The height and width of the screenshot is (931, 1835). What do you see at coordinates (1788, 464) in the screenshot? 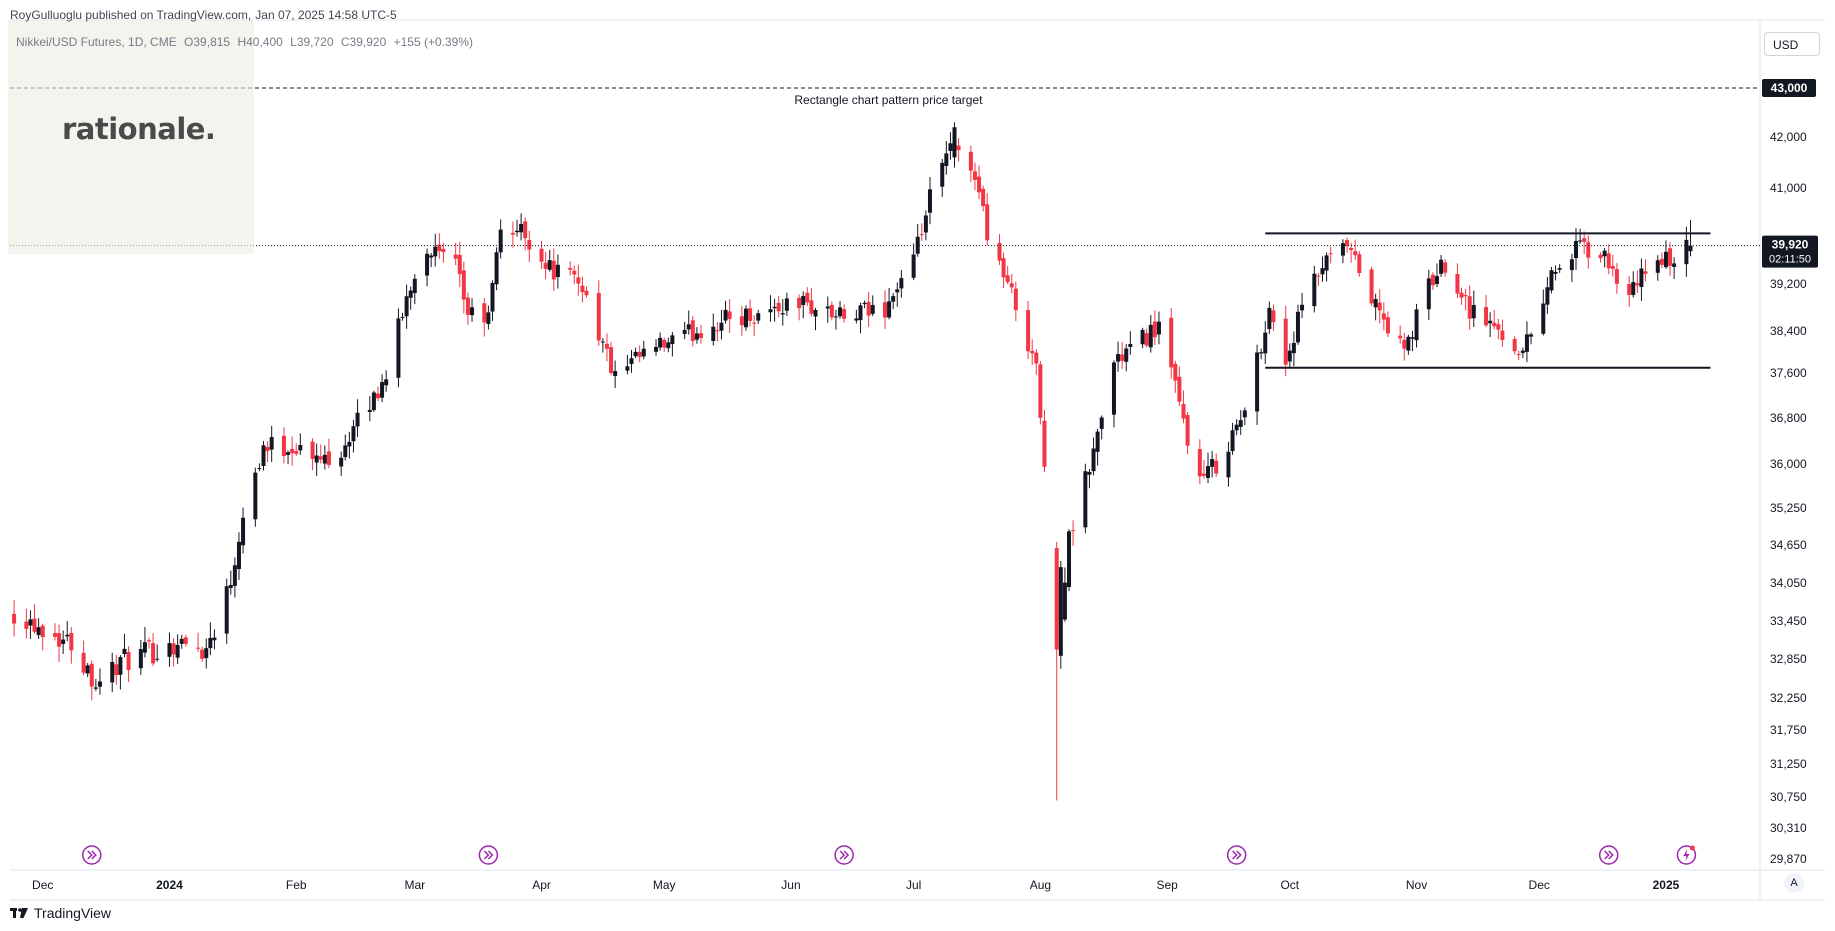
I see `price-tick-label: 36,000` at bounding box center [1788, 464].